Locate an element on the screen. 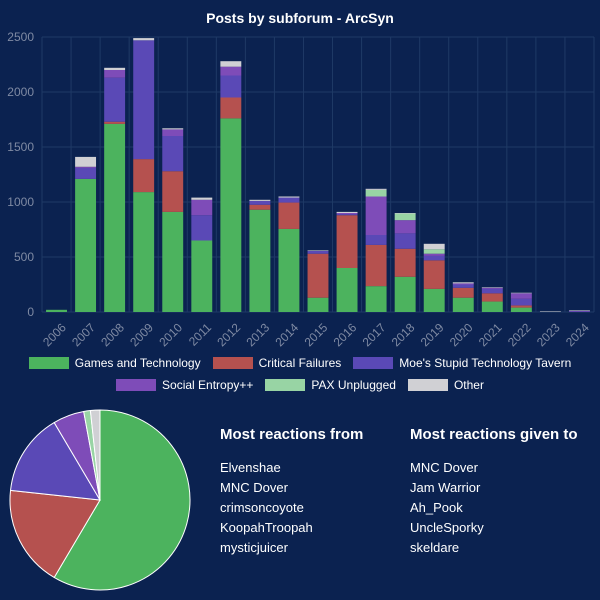  legend-item: Critical Failures is located at coordinates (276, 363).